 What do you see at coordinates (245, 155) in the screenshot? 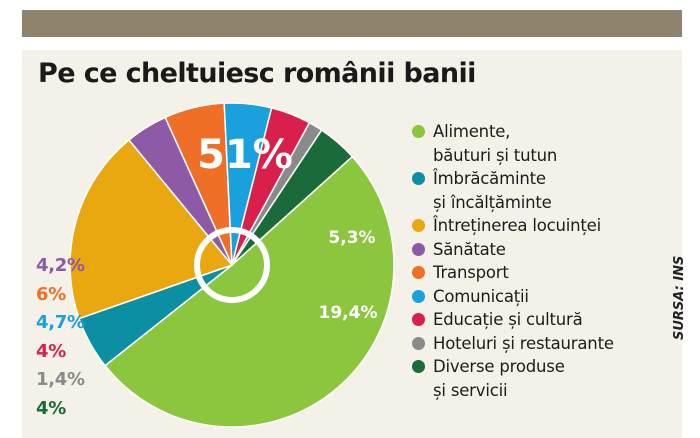
I see `data-label-alimente: 51%` at bounding box center [245, 155].